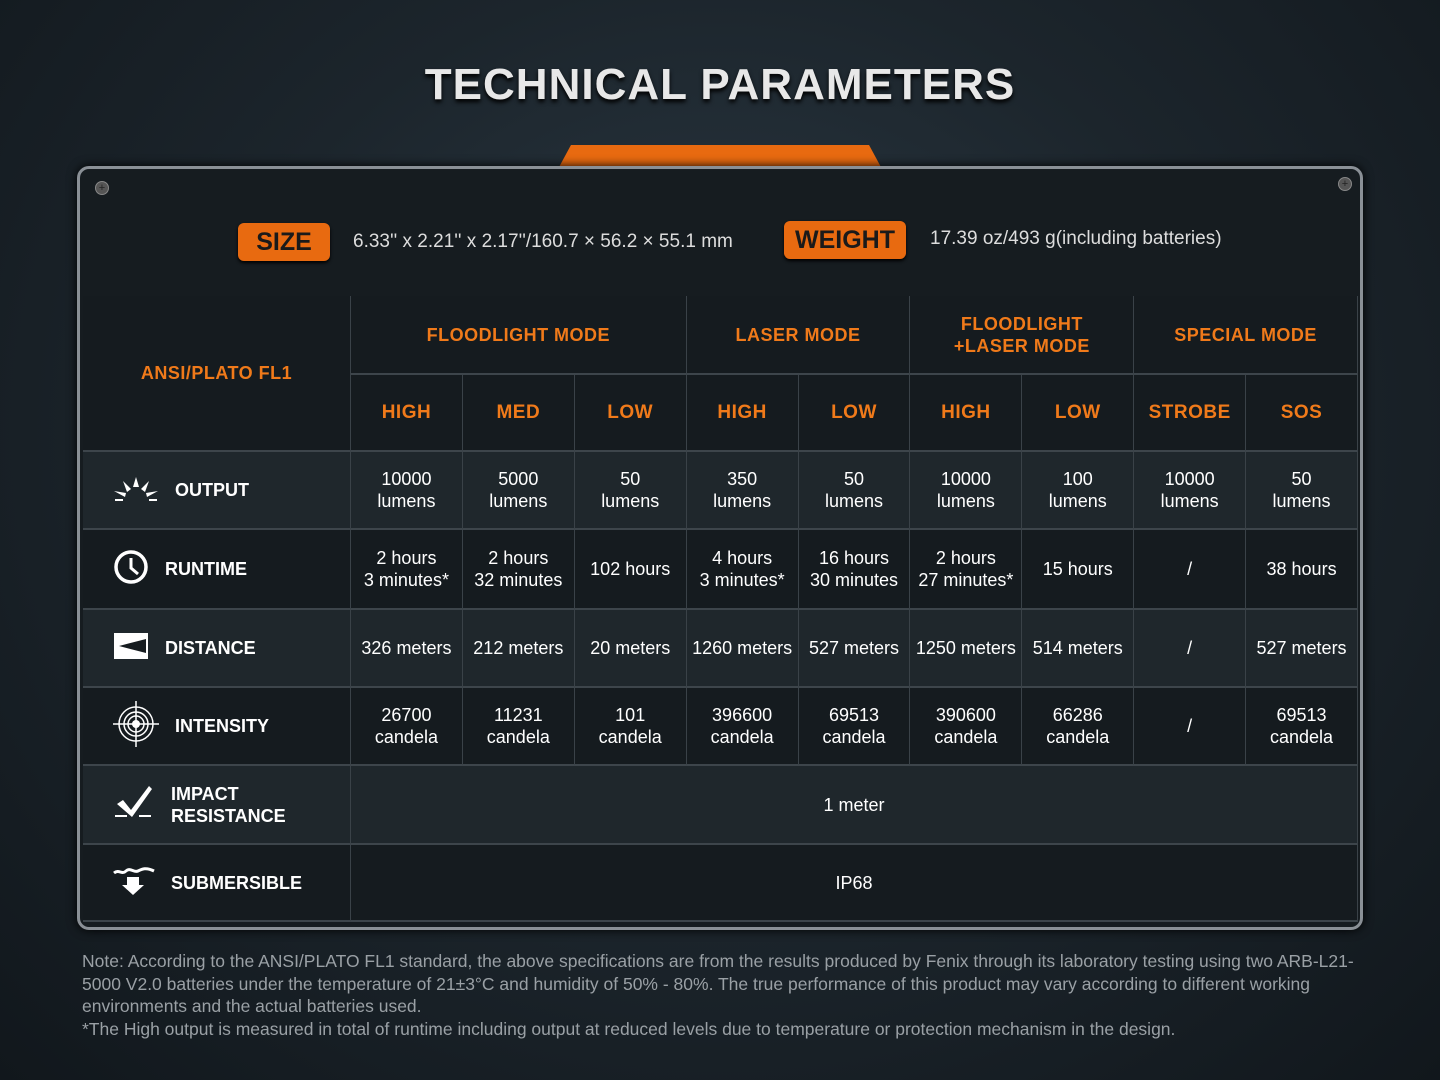 The height and width of the screenshot is (1080, 1440). I want to click on table-cell-text: 50 lumens, so click(853, 490).